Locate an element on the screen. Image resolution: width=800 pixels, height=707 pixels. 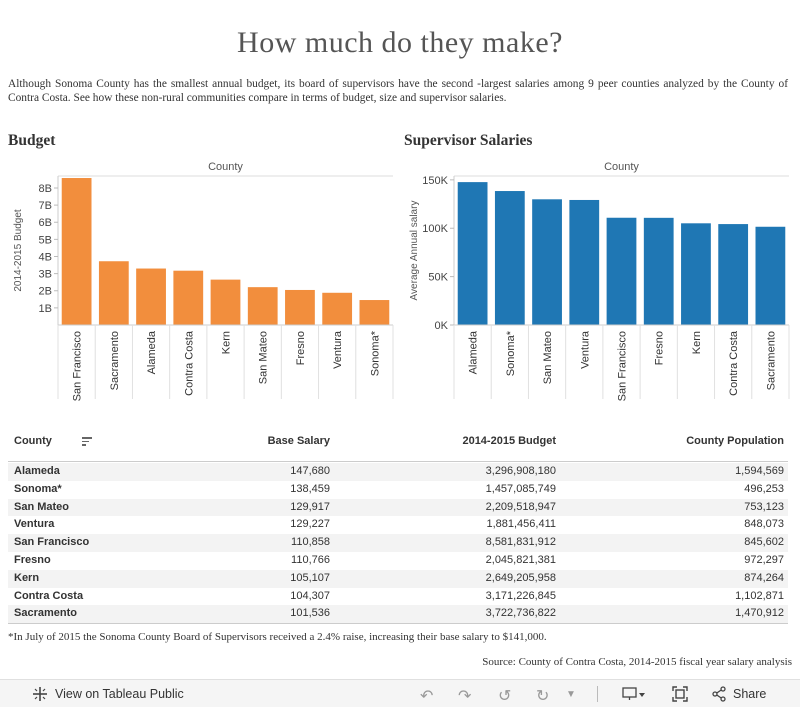
sort-icon is located at coordinates (87, 442).